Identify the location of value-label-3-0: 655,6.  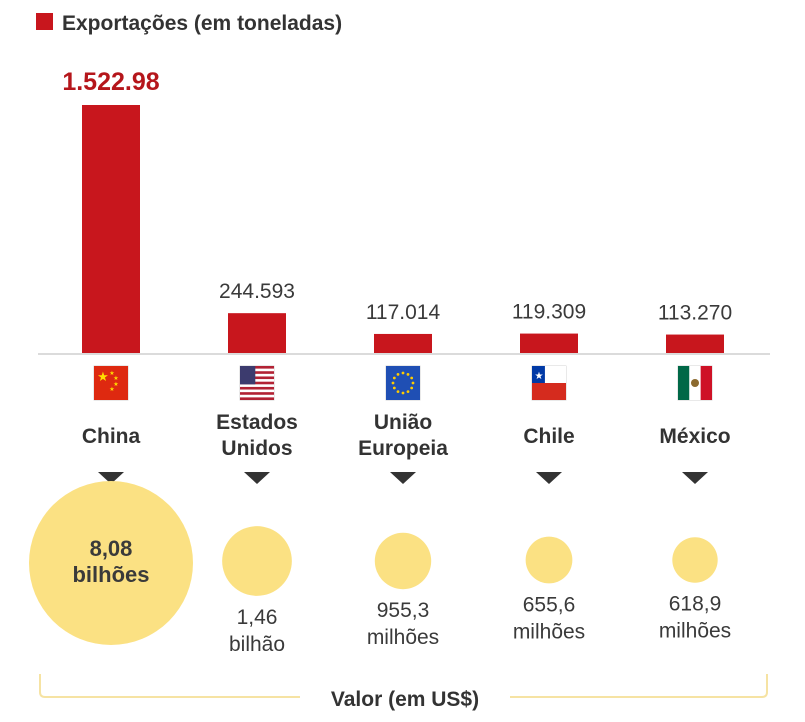
(549, 604).